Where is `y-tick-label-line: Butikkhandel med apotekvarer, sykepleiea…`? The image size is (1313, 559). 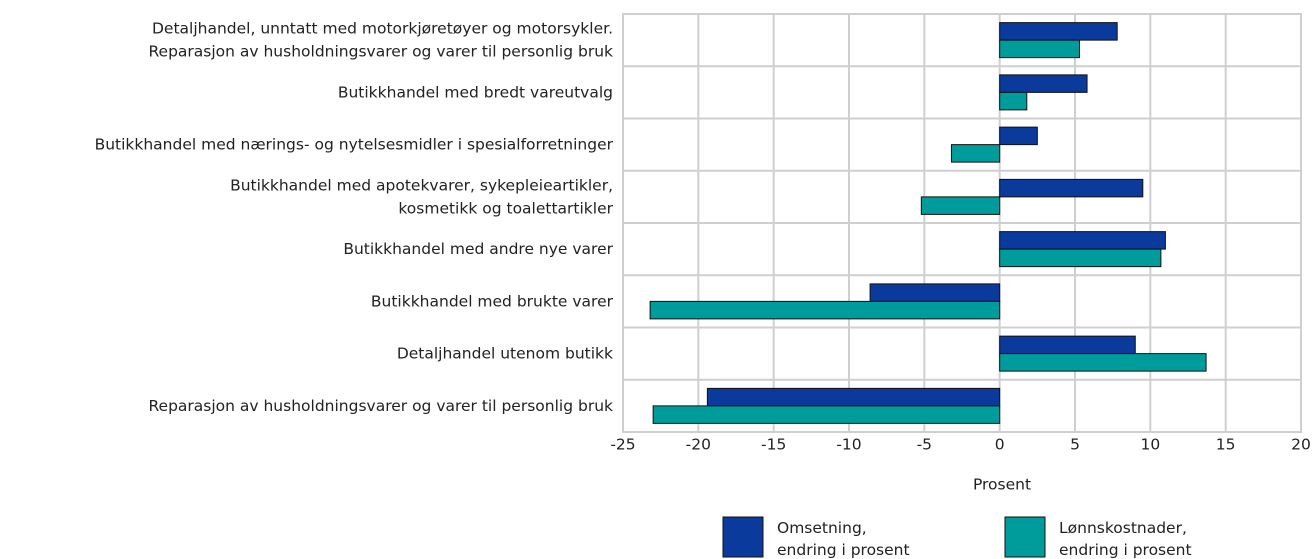 y-tick-label-line: Butikkhandel med apotekvarer, sykepleiea… is located at coordinates (421, 185).